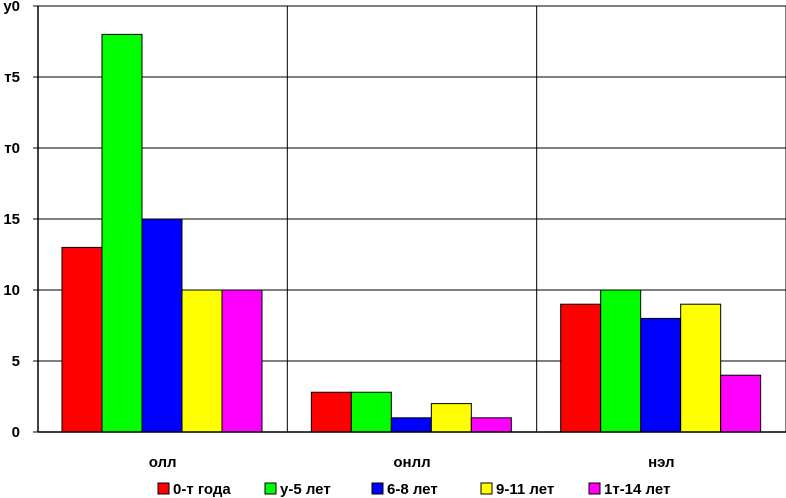 This screenshot has width=786, height=498. I want to click on y-tick-label: 0, so click(16, 432).